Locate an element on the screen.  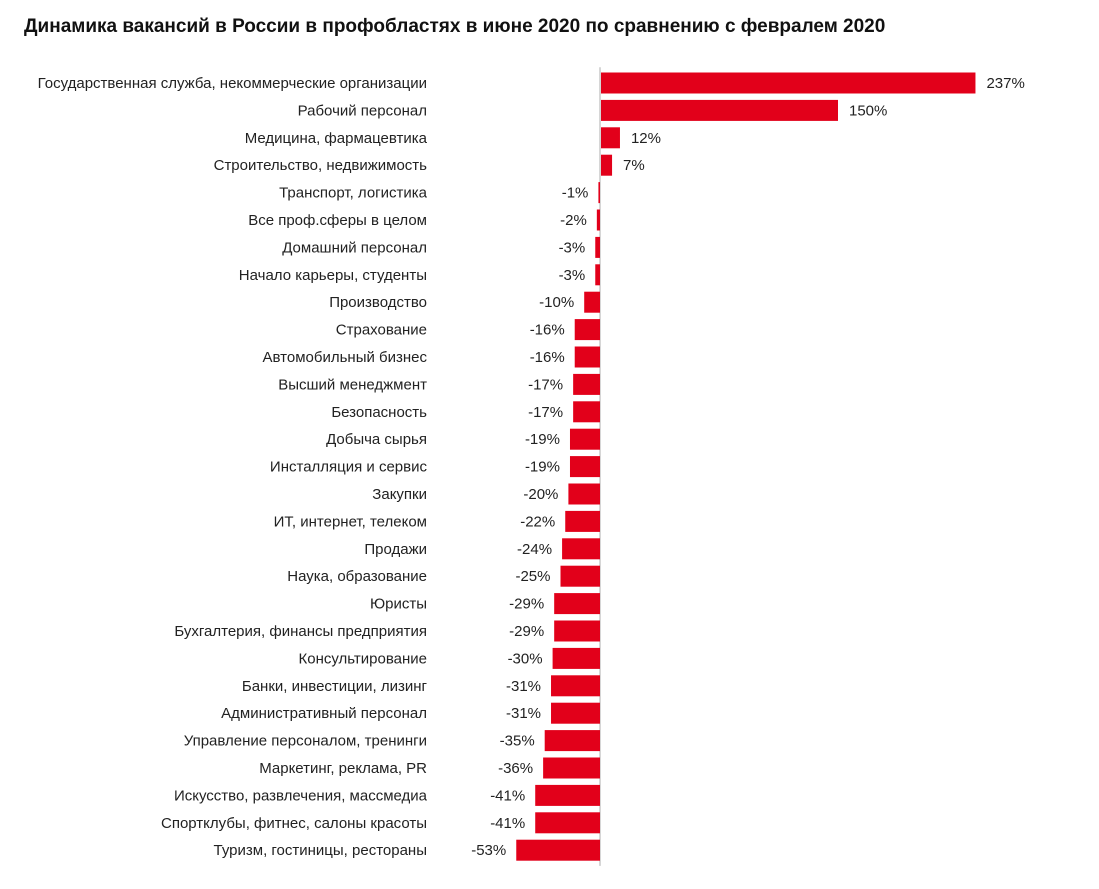
category-label: Банки, инвестиции, лизинг is located at coordinates (335, 686).